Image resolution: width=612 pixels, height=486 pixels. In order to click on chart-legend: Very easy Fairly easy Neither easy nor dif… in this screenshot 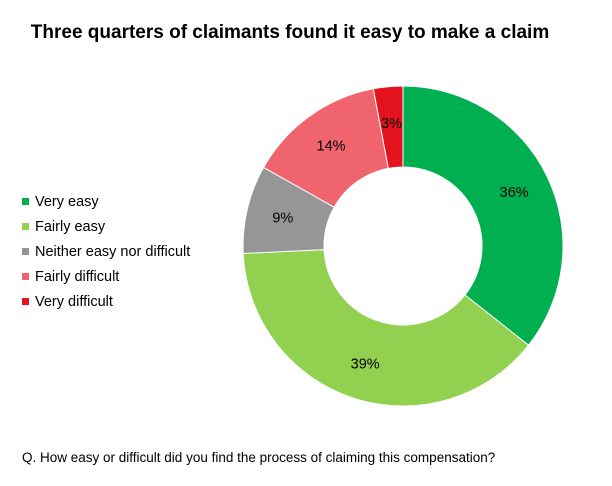, I will do `click(106, 251)`.